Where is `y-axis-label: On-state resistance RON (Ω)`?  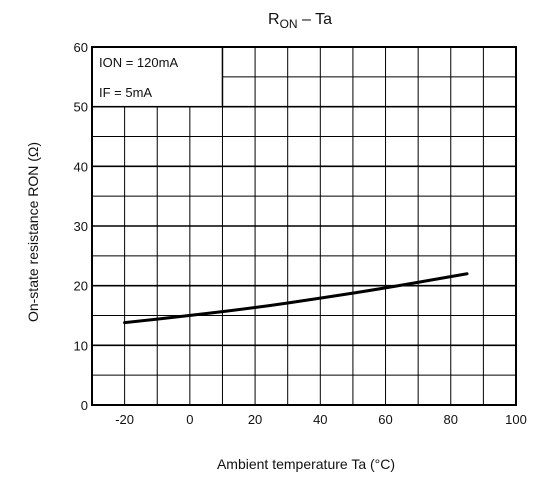 y-axis-label: On-state resistance RON (Ω) is located at coordinates (33, 232).